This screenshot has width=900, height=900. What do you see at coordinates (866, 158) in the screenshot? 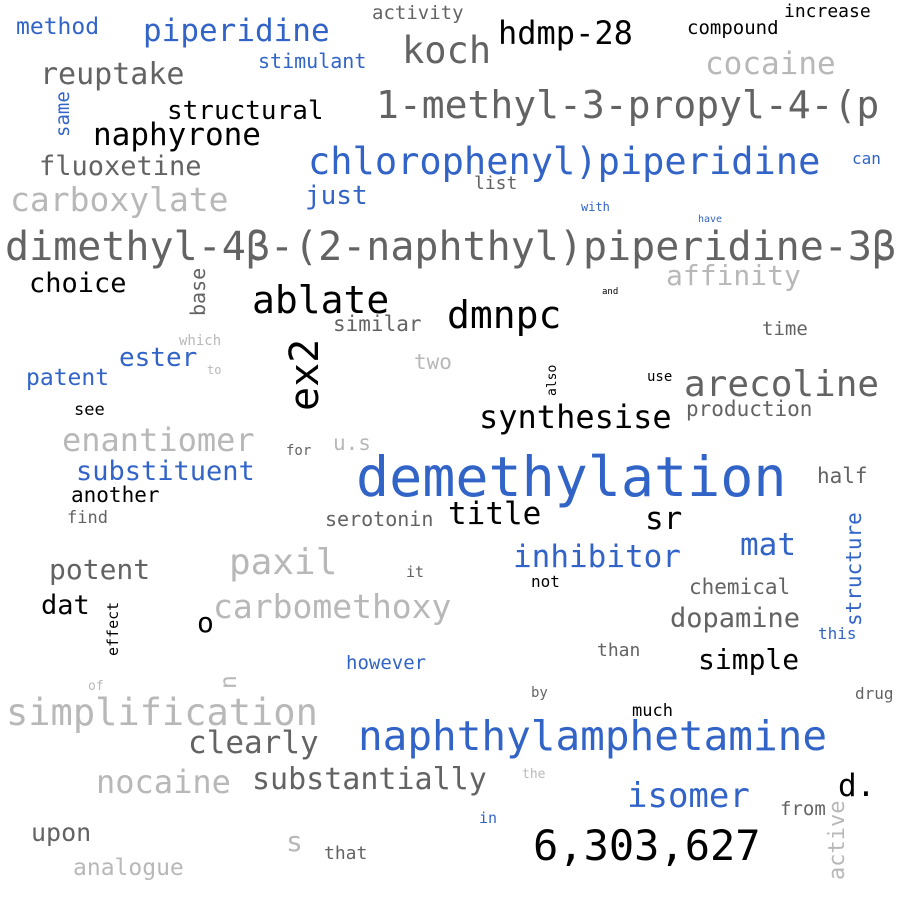
I see `word-can: can` at bounding box center [866, 158].